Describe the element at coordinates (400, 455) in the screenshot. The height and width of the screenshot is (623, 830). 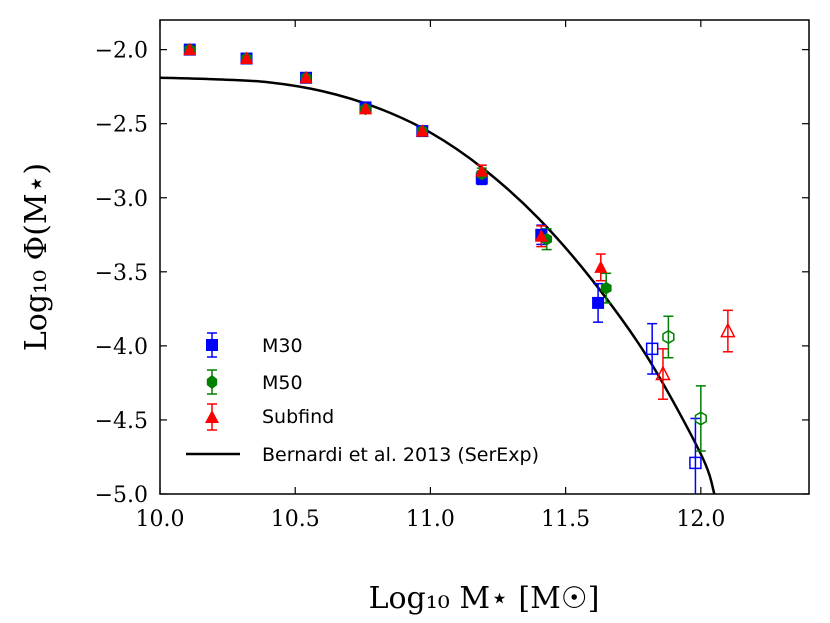
I see `legend-label-bernardi: Bernardi et al. 2013 (SerExp)` at that location.